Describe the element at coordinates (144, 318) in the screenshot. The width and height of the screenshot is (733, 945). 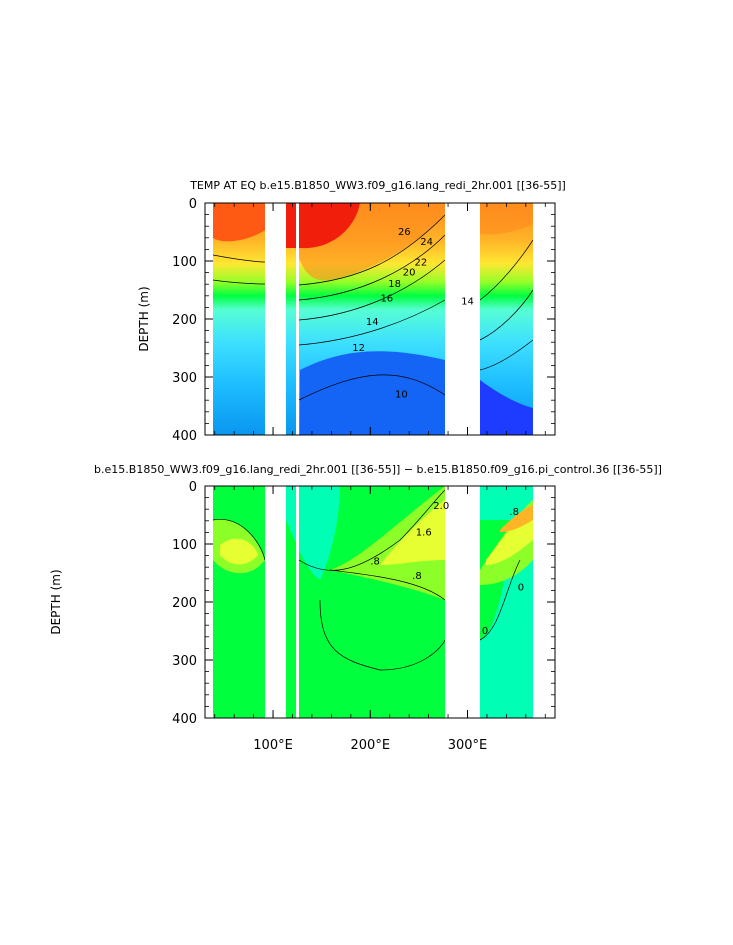
I see `panel1-ylabel: DEPTH (m)` at that location.